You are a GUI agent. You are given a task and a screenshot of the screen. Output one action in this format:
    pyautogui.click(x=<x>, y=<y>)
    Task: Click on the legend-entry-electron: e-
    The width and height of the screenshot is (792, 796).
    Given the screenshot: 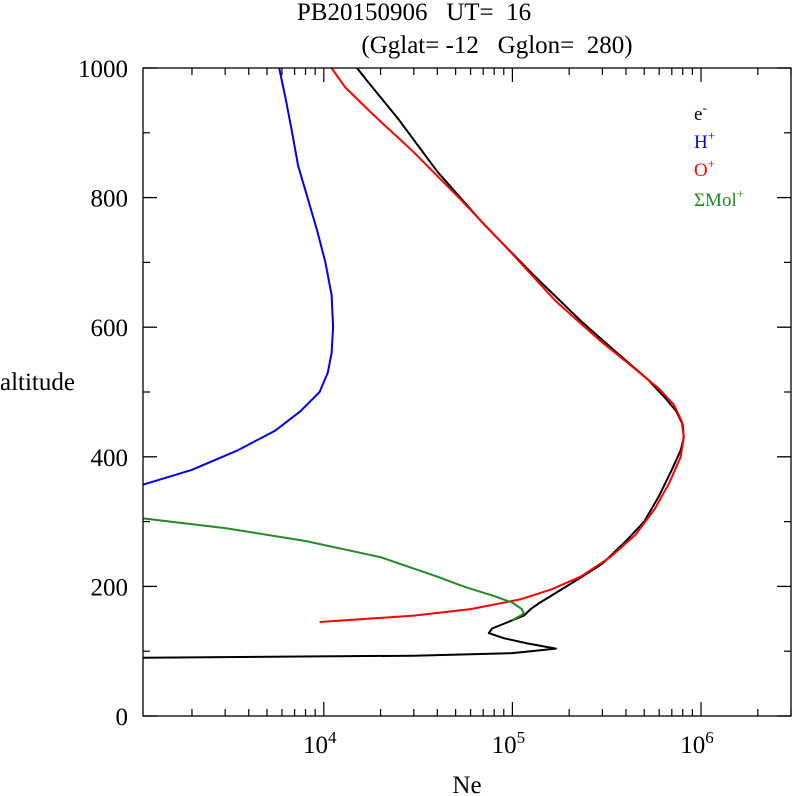 What is the action you would take?
    pyautogui.click(x=700, y=112)
    